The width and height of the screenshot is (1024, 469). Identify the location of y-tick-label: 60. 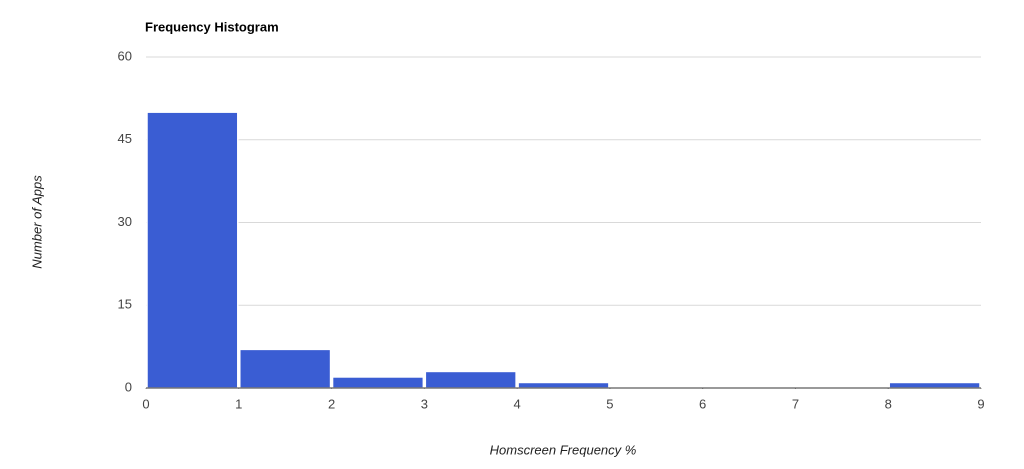
(125, 55).